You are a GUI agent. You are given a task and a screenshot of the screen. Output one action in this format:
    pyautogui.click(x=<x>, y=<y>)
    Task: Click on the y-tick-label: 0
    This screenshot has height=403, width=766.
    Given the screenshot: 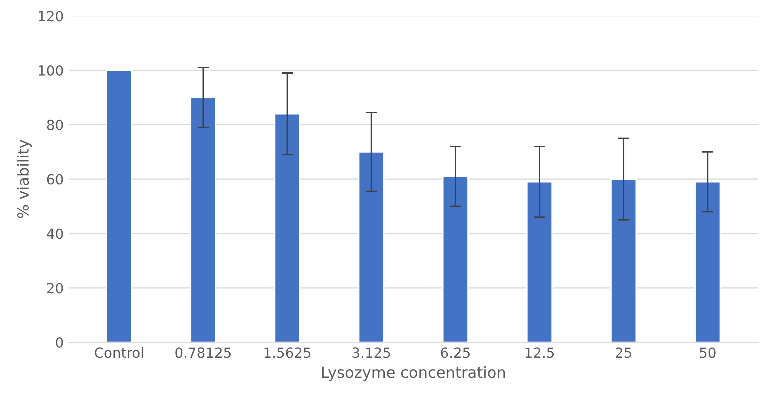 What is the action you would take?
    pyautogui.click(x=60, y=343)
    